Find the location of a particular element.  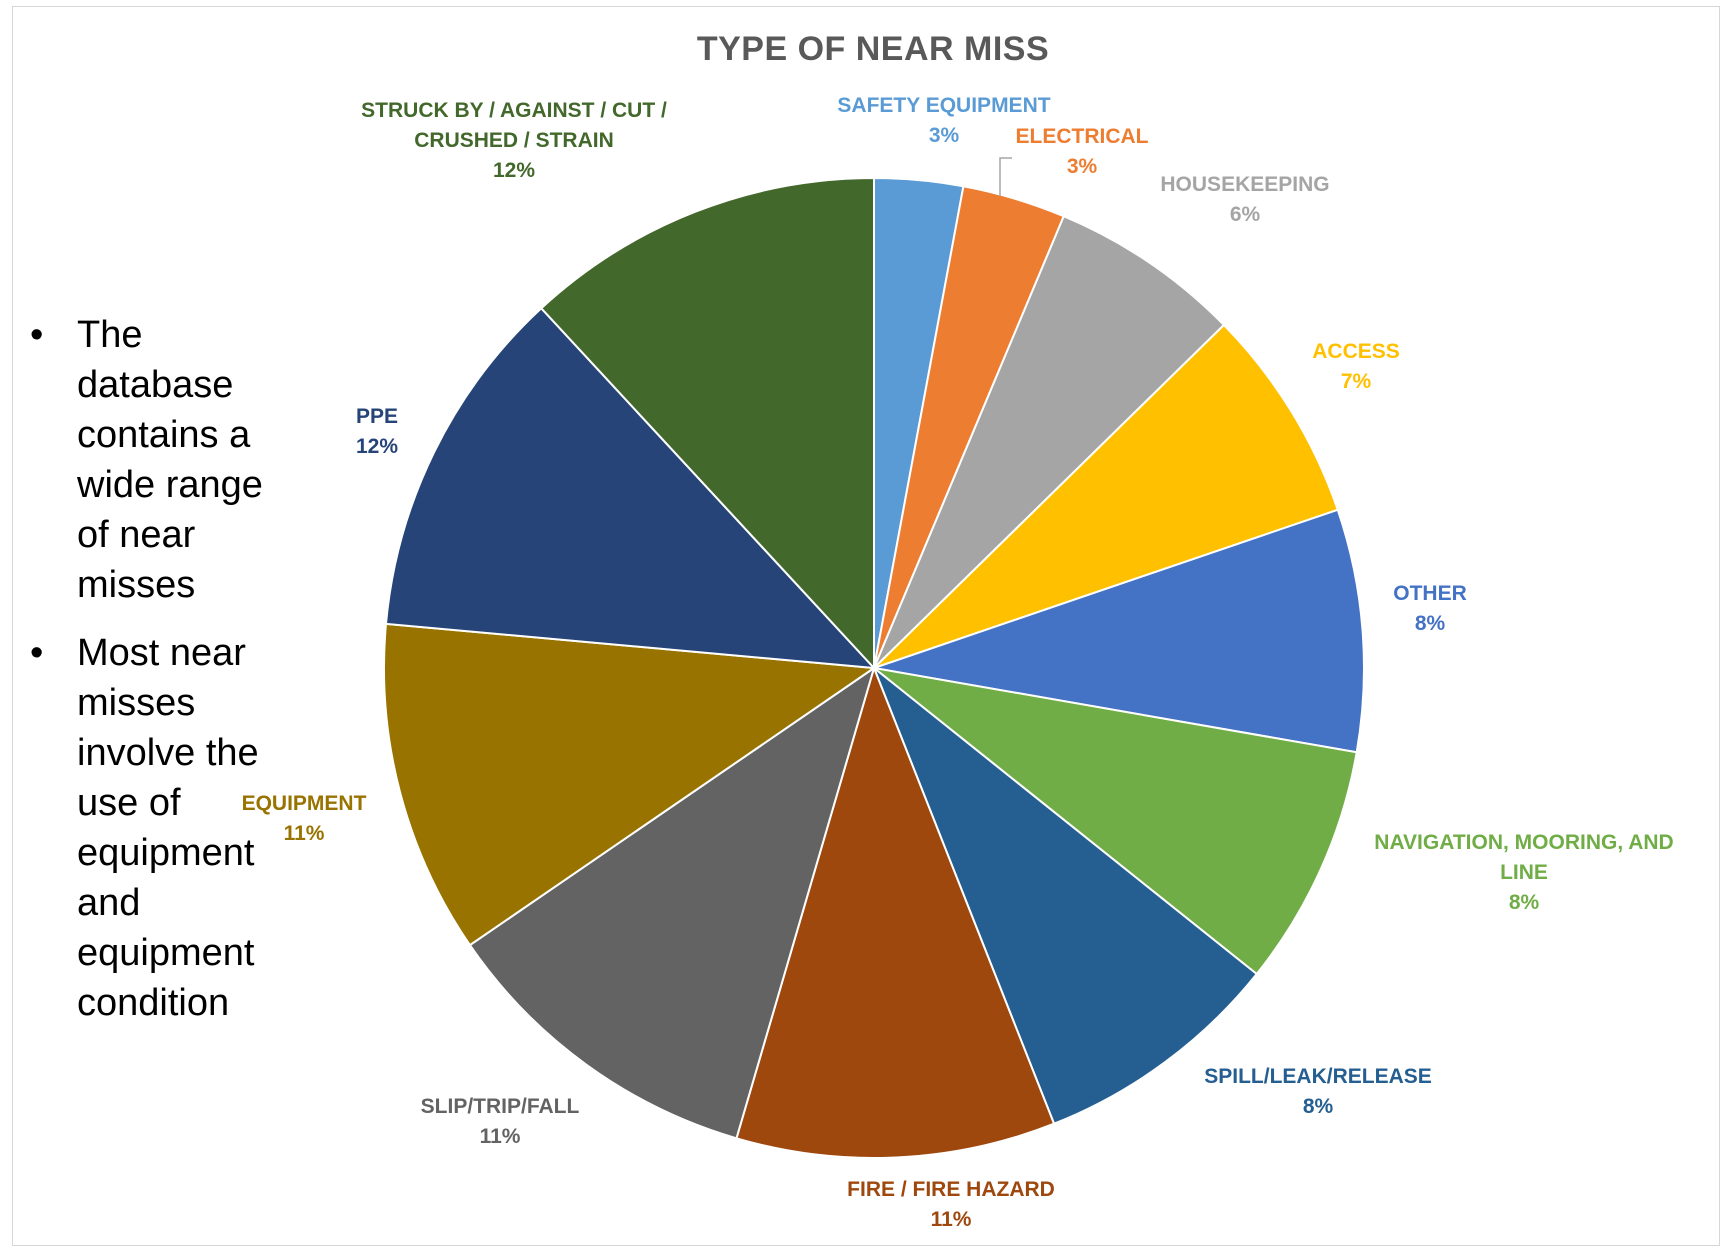

pie-slice-equipment is located at coordinates (630, 784).